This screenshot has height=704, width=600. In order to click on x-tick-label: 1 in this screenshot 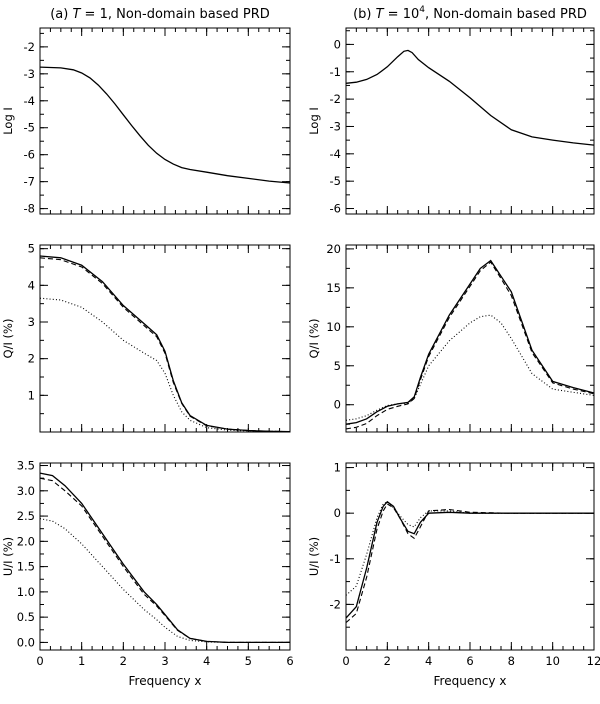, I will do `click(81, 661)`.